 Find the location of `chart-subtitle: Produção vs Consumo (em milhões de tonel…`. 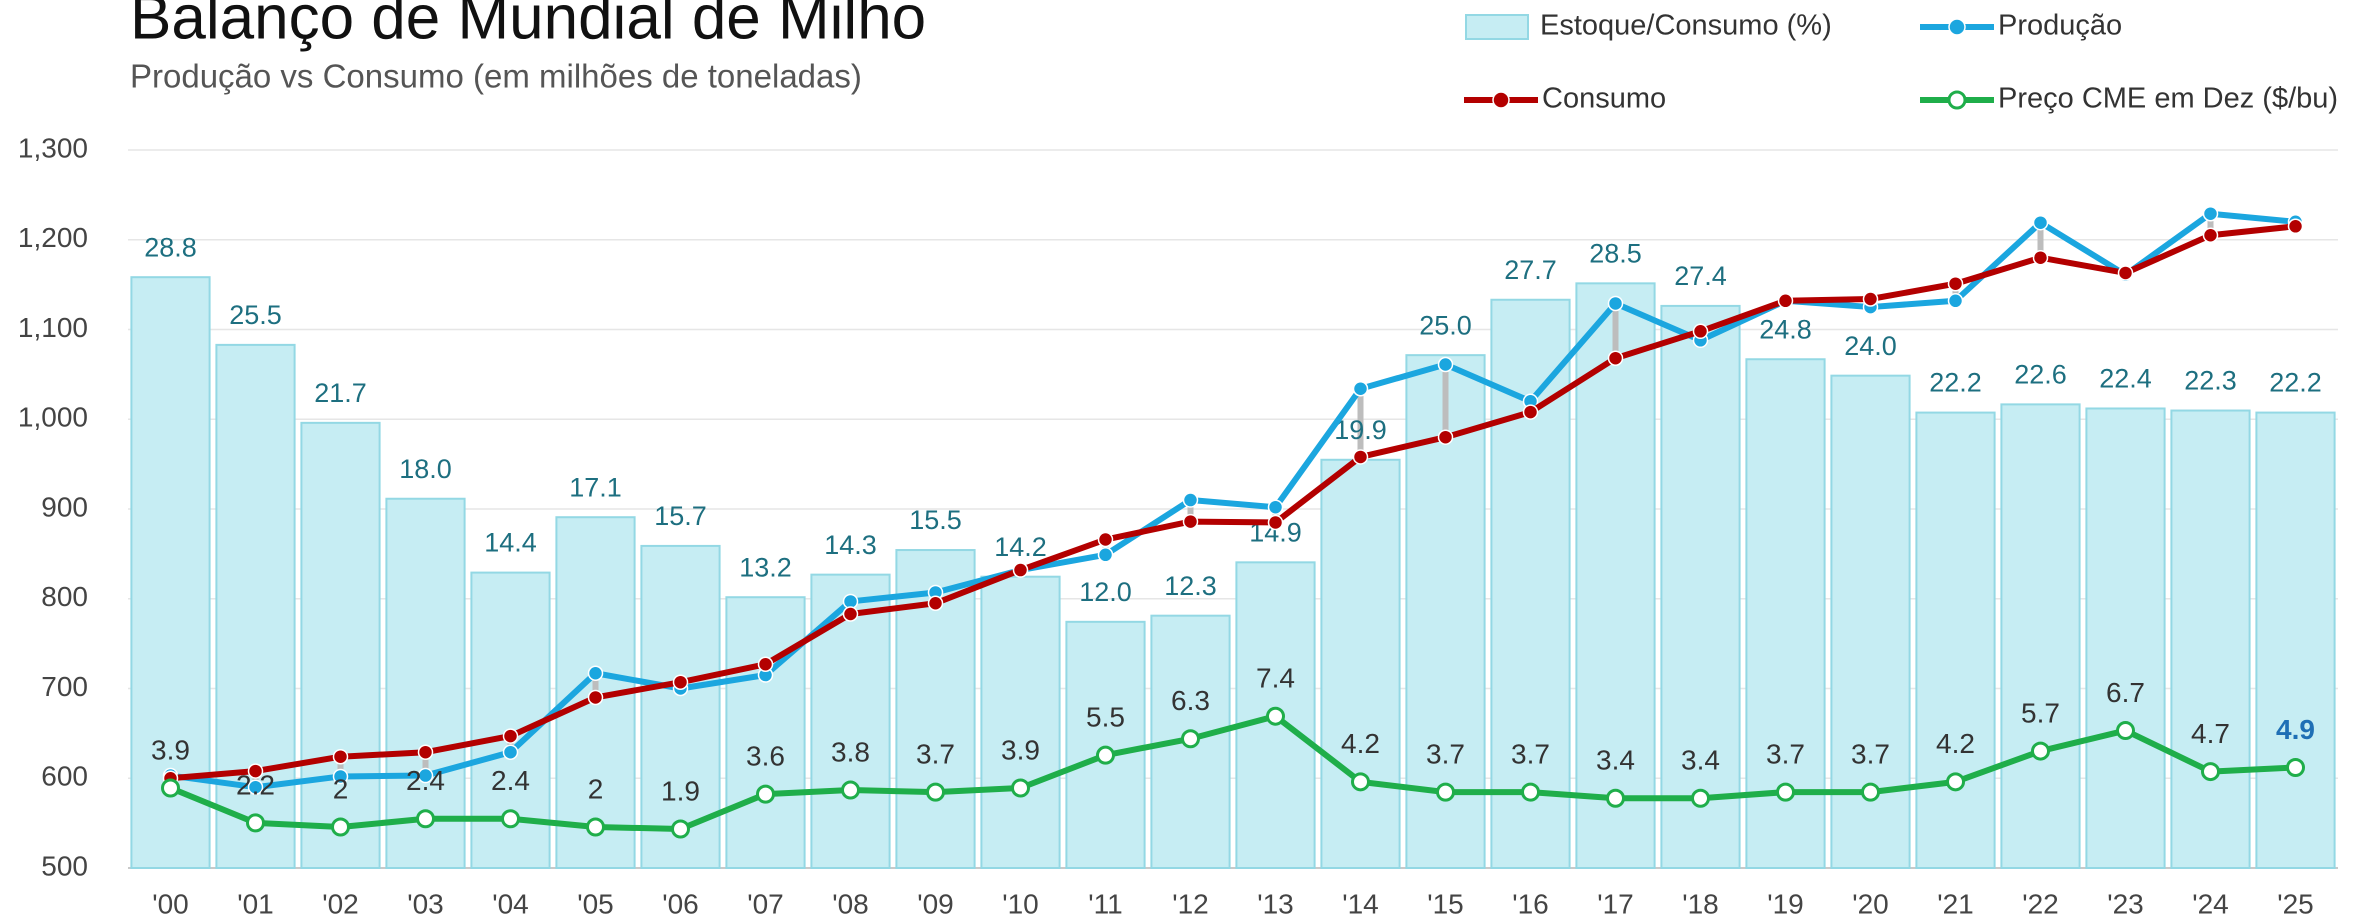

chart-subtitle: Produção vs Consumo (em milhões de tonel… is located at coordinates (496, 76).